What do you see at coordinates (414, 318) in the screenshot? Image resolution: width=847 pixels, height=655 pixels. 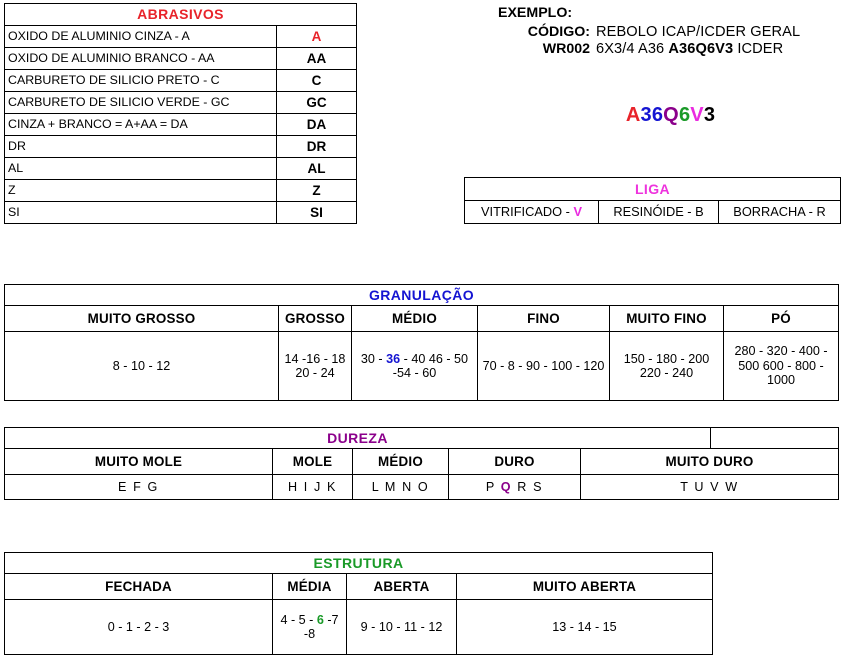 I see `granulacao-header: MÉDIO` at bounding box center [414, 318].